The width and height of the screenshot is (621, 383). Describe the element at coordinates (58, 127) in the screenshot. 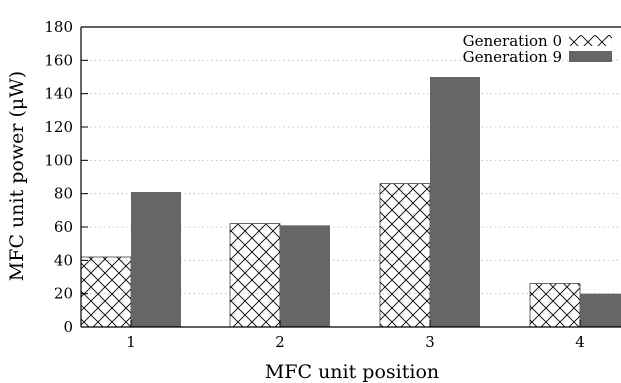

I see `y-tick-label: 120` at that location.